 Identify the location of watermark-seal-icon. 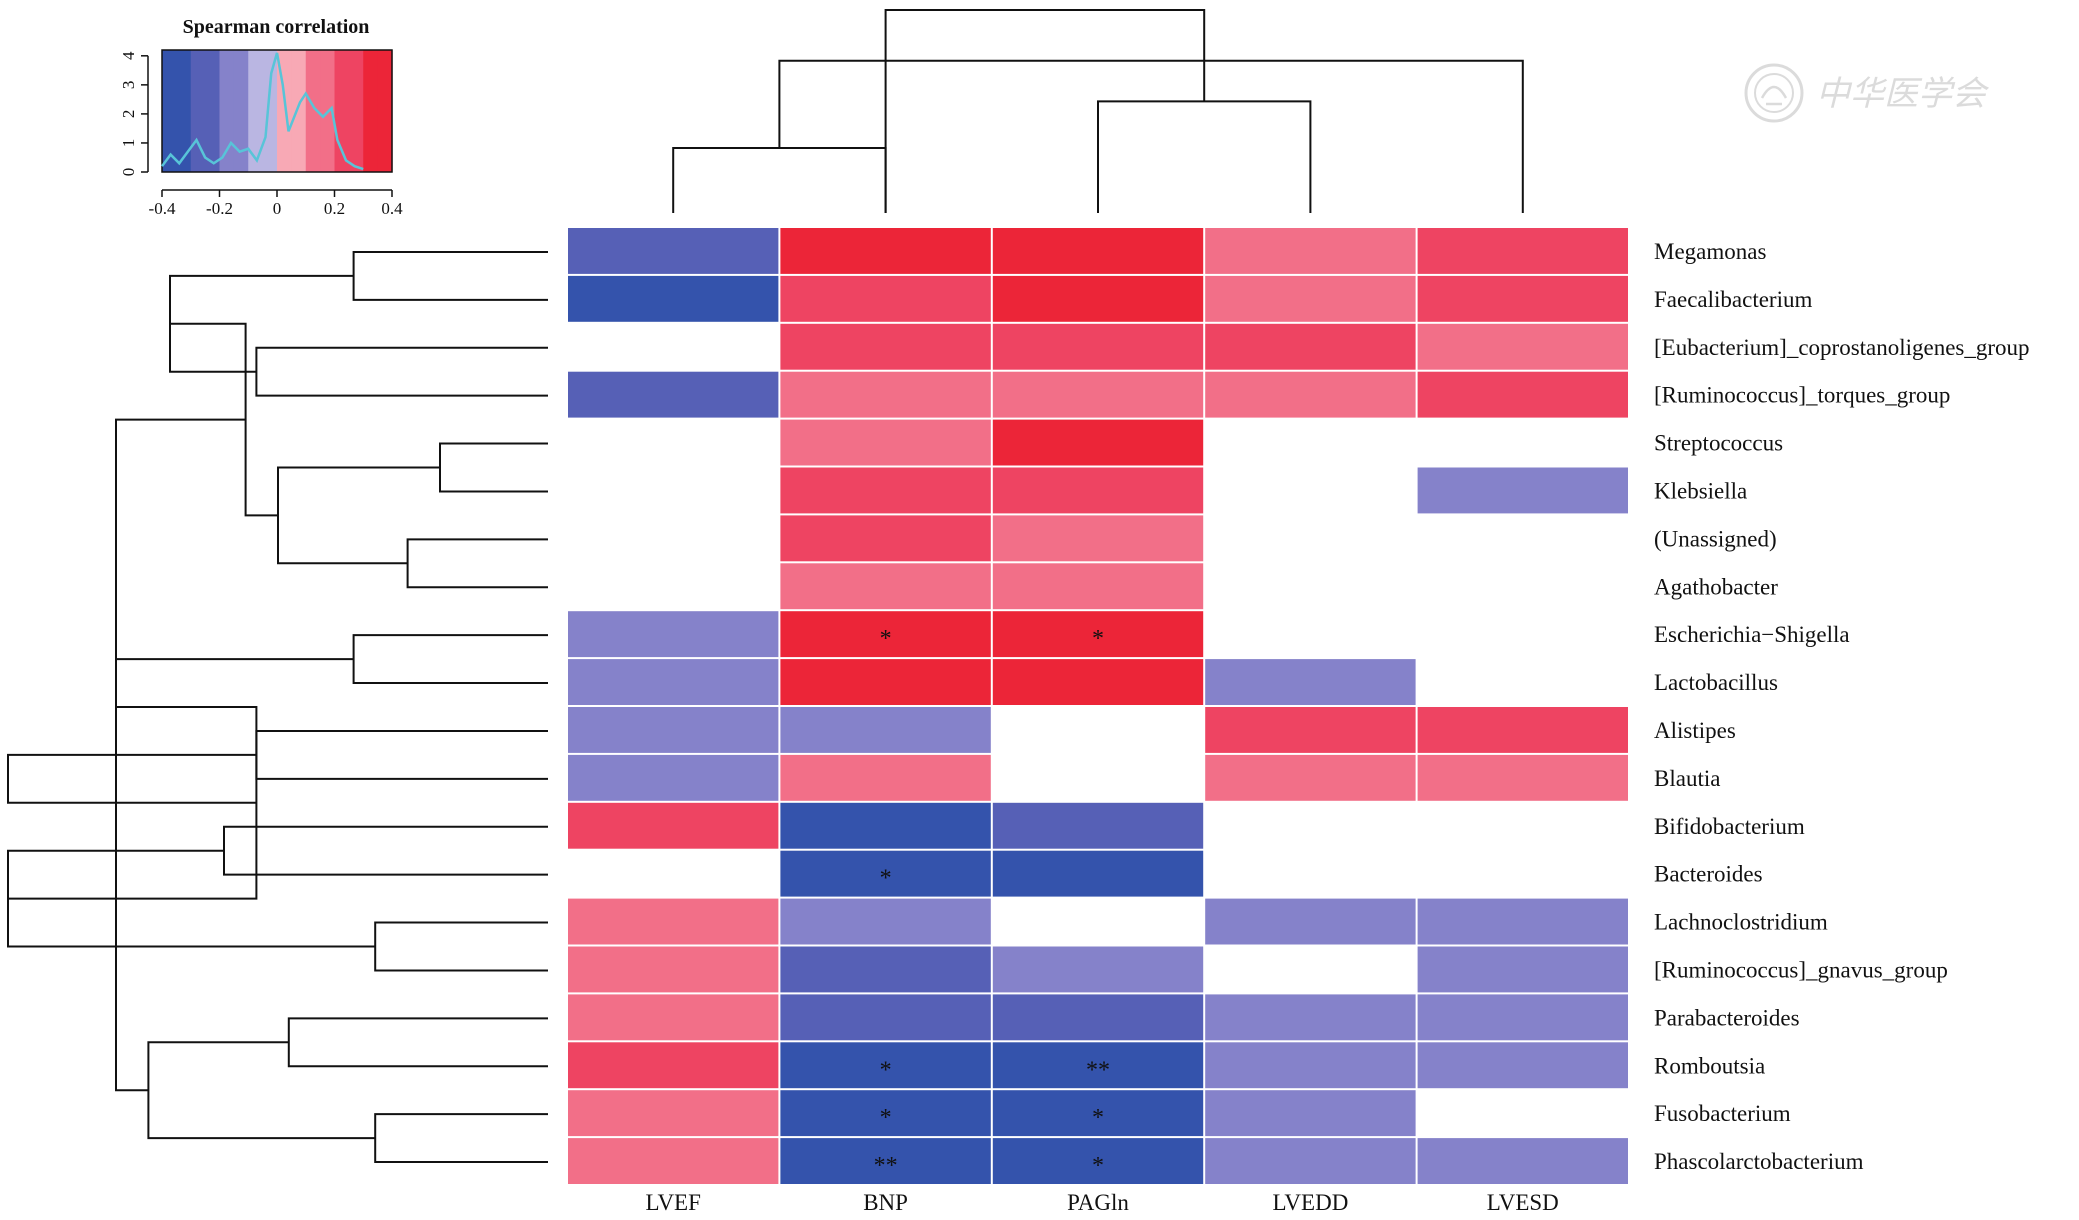
(1774, 93).